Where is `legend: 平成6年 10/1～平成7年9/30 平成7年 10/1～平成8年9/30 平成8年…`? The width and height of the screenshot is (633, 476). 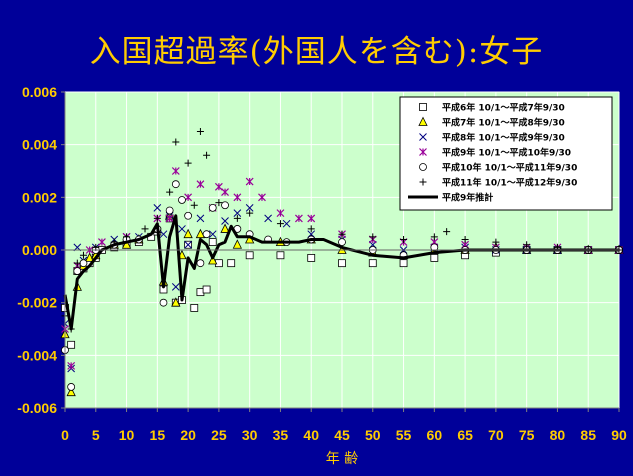 legend: 平成6年 10/1～平成7年9/30 平成7年 10/1～平成8年9/30 平成8年… is located at coordinates (506, 153).